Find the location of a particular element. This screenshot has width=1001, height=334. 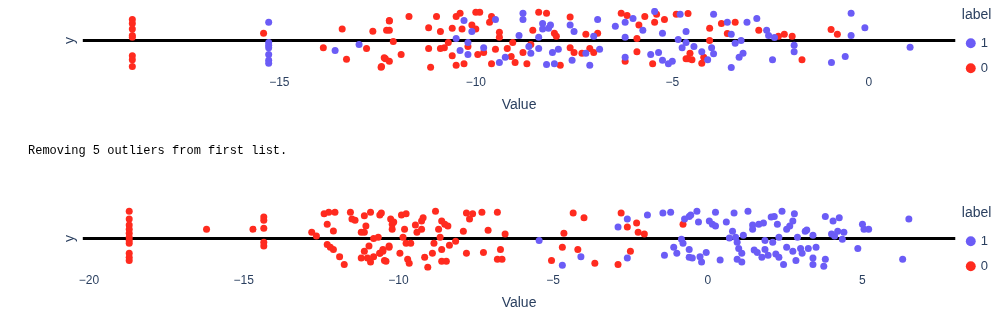

x-tick-label: −20 is located at coordinates (89, 280).